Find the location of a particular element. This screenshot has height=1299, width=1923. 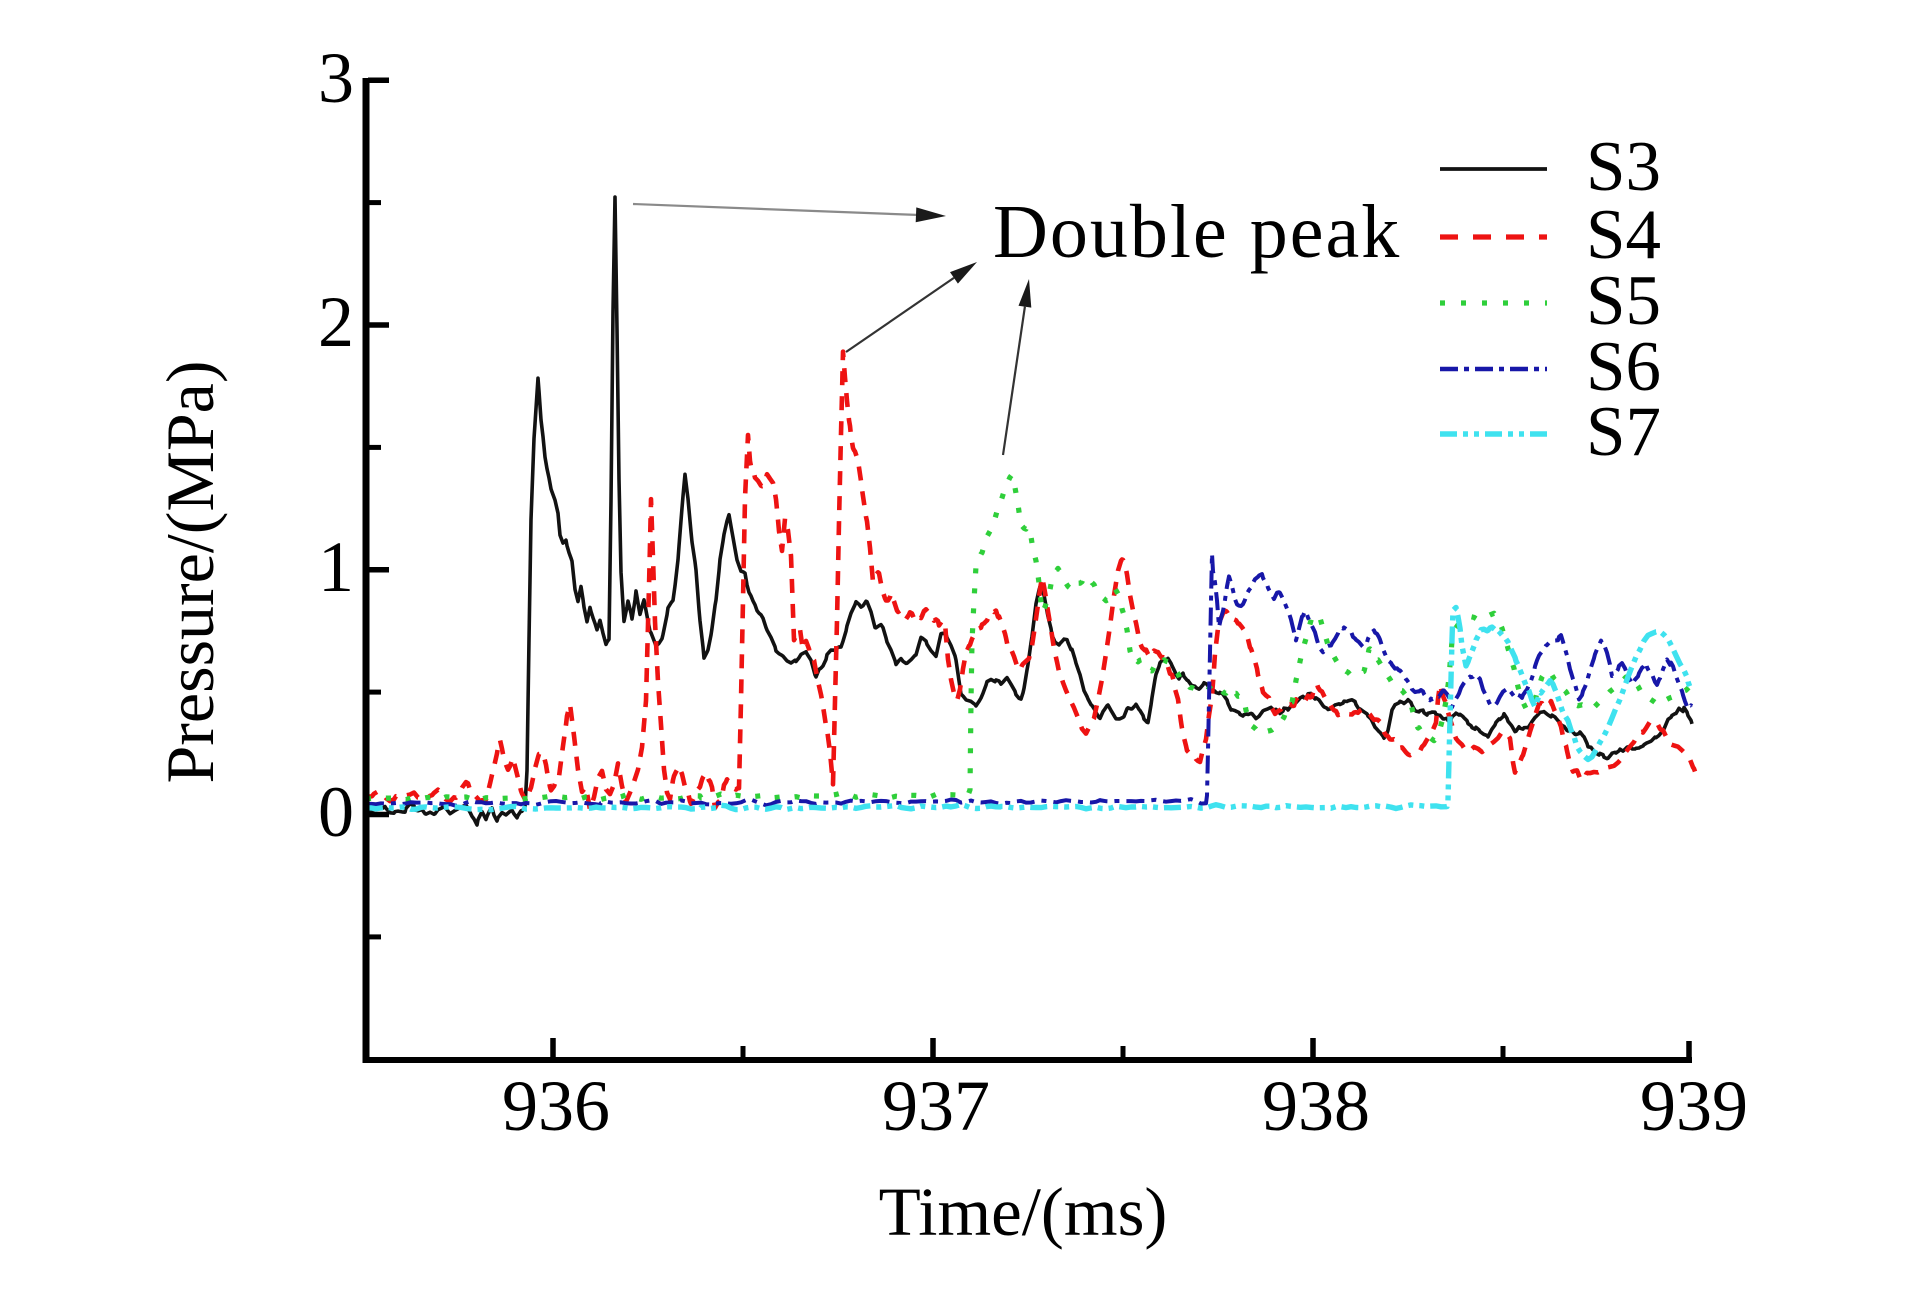

svg-text: 0 is located at coordinates (336, 812).